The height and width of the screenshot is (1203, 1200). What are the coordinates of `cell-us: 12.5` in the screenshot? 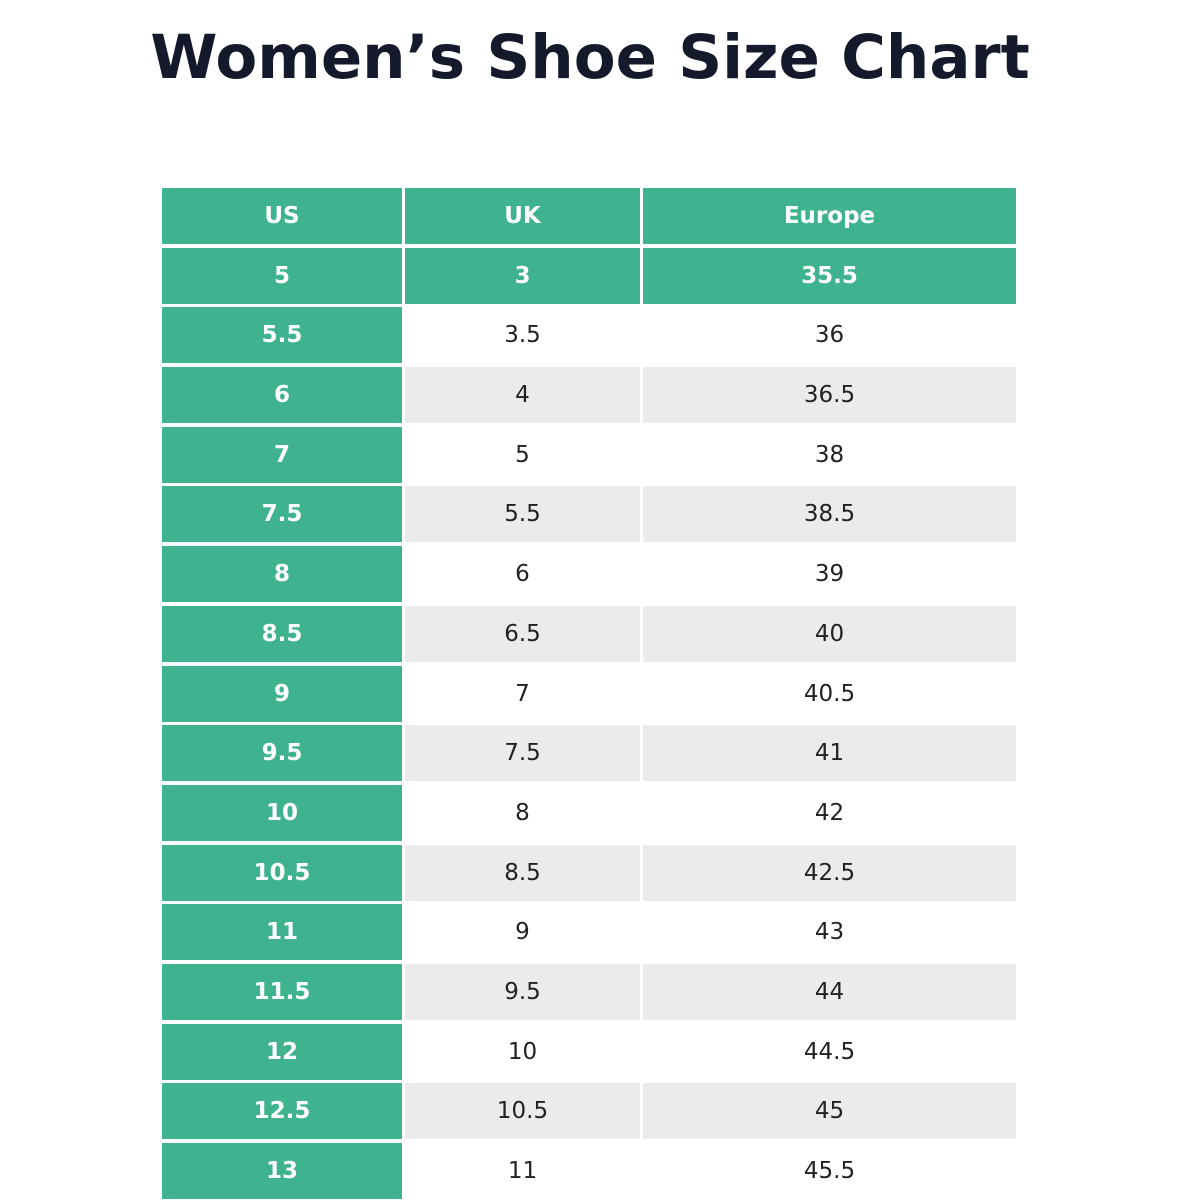 It's located at (282, 1111).